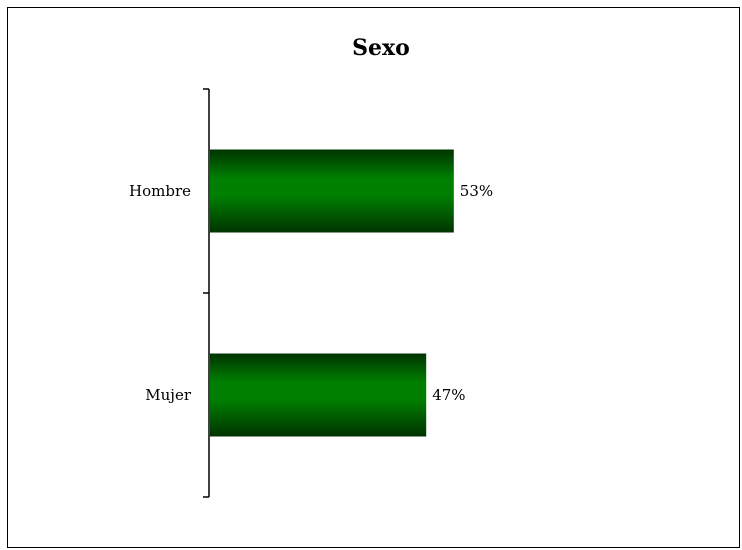  What do you see at coordinates (318, 395) in the screenshot?
I see `bar-mujer` at bounding box center [318, 395].